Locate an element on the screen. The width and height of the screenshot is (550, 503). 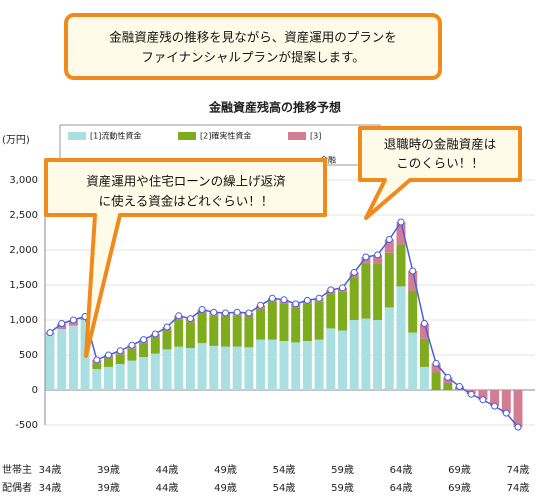
callout-text: に使える資金はどれぐらい！！ is located at coordinates (186, 201).